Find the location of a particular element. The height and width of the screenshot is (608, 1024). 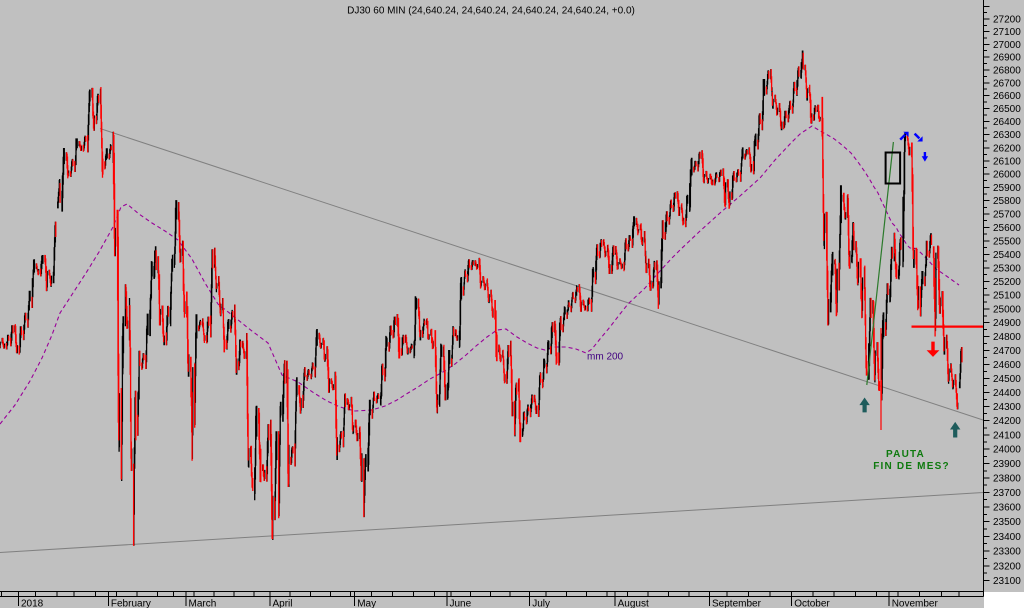

svg-text: 25800 is located at coordinates (1007, 201).